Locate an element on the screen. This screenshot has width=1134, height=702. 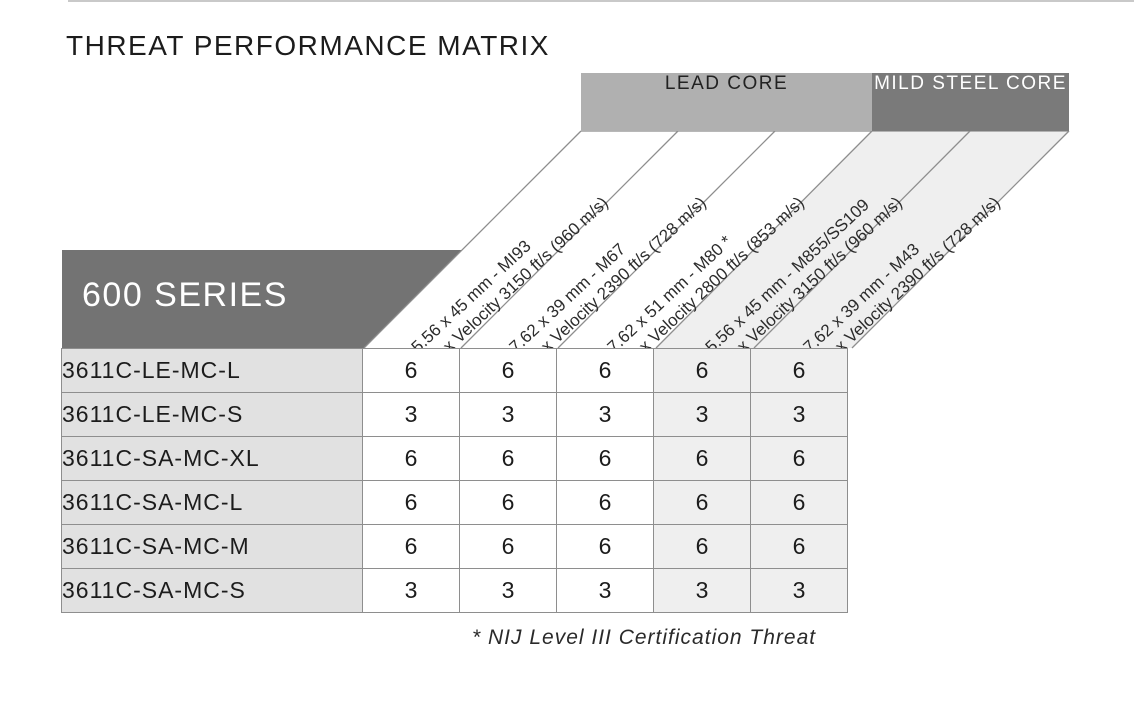
table-row: 3611C-LE-MC-S 3 3 3 3 3 is located at coordinates (454, 414).